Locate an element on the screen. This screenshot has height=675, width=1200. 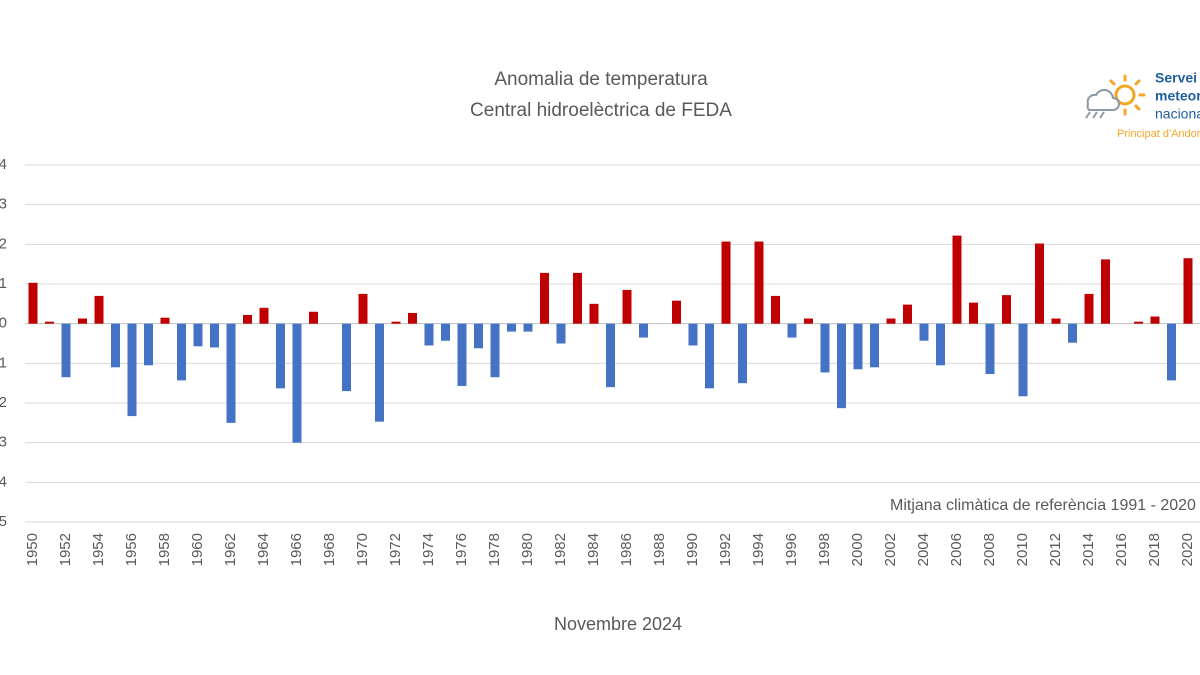
y-tick-label: 4 is located at coordinates (3, 164).